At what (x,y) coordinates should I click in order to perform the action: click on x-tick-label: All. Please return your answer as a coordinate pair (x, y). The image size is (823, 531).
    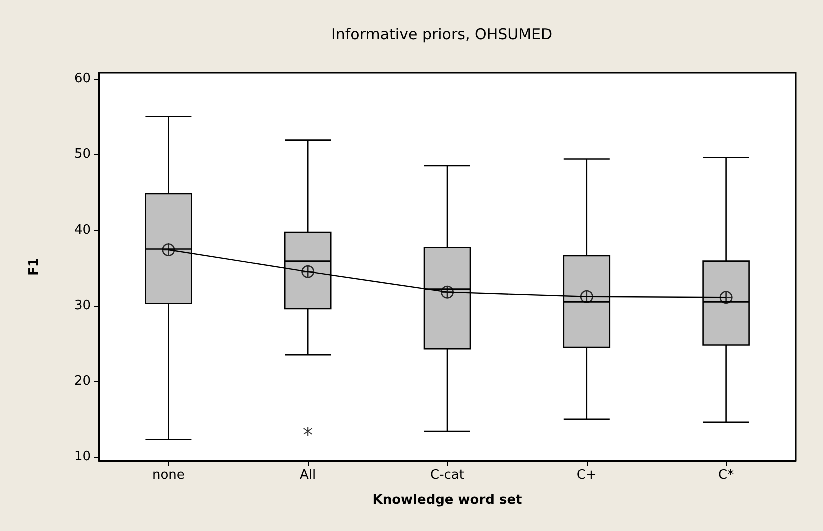
    Looking at the image, I should click on (308, 475).